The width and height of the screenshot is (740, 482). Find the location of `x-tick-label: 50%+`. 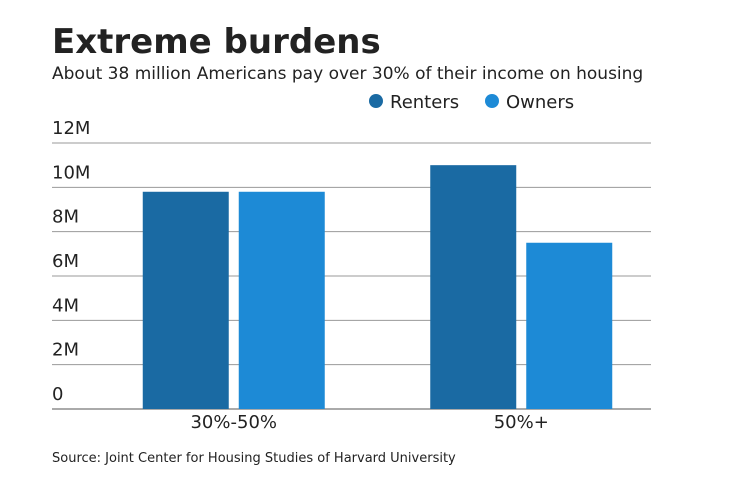

x-tick-label: 50%+ is located at coordinates (521, 422).